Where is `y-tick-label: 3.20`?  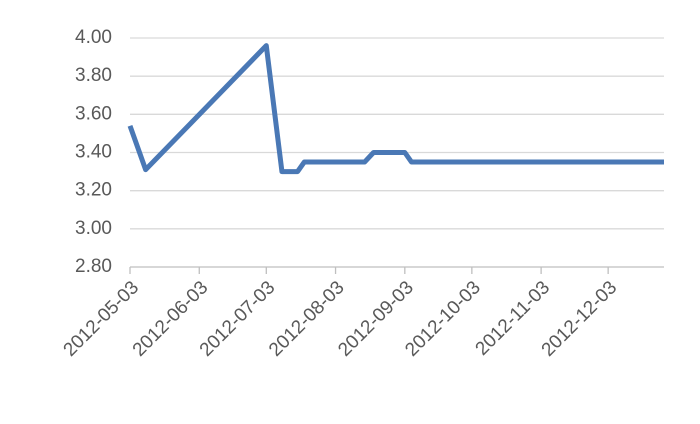 y-tick-label: 3.20 is located at coordinates (93, 190).